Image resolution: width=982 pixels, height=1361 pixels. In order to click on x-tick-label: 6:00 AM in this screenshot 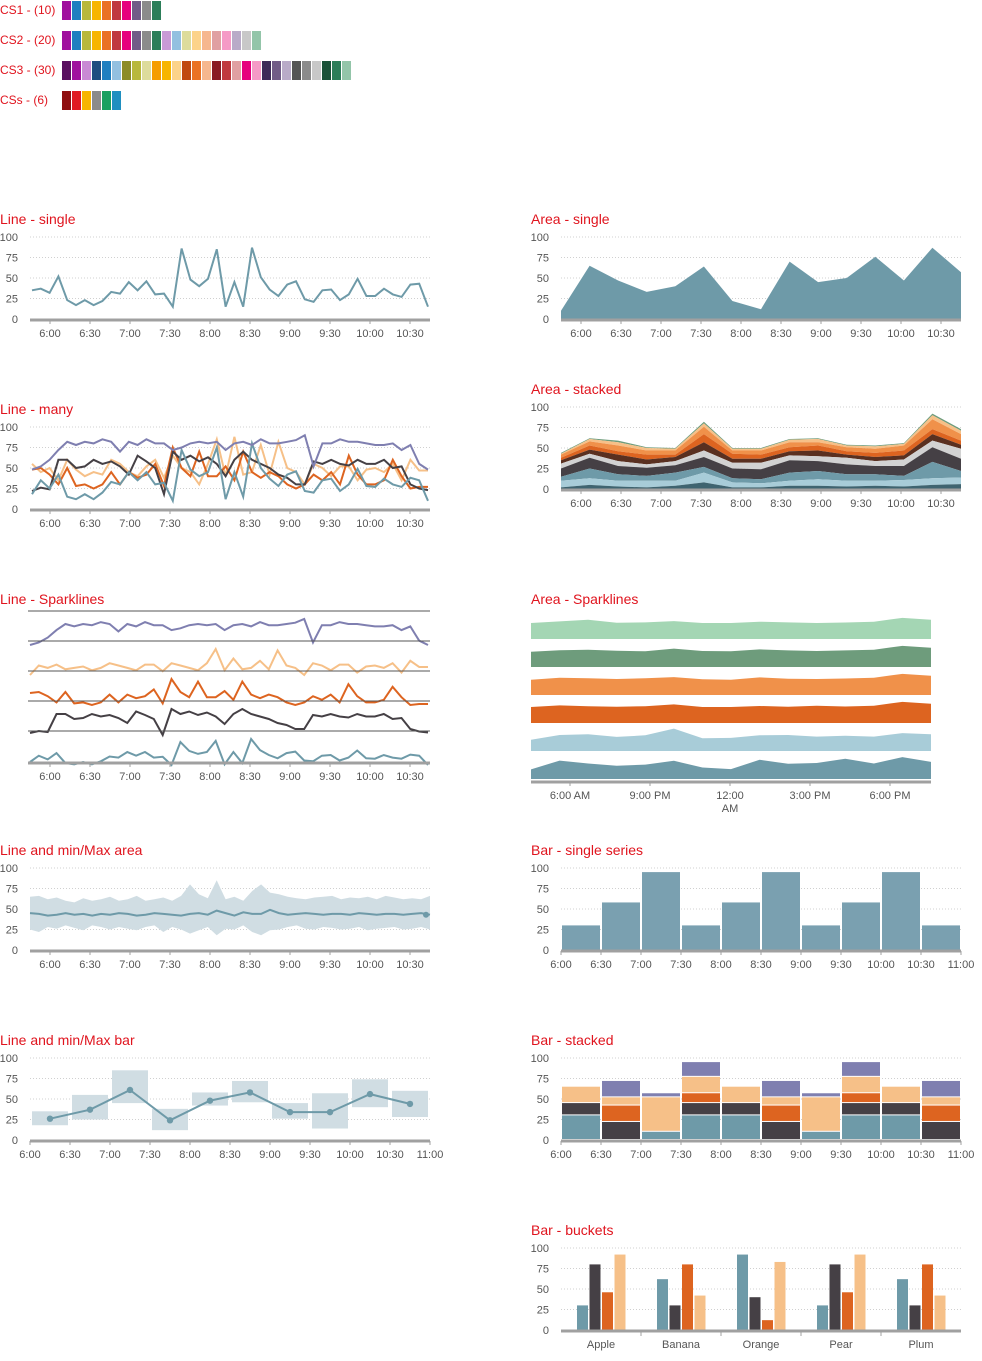, I will do `click(570, 796)`.